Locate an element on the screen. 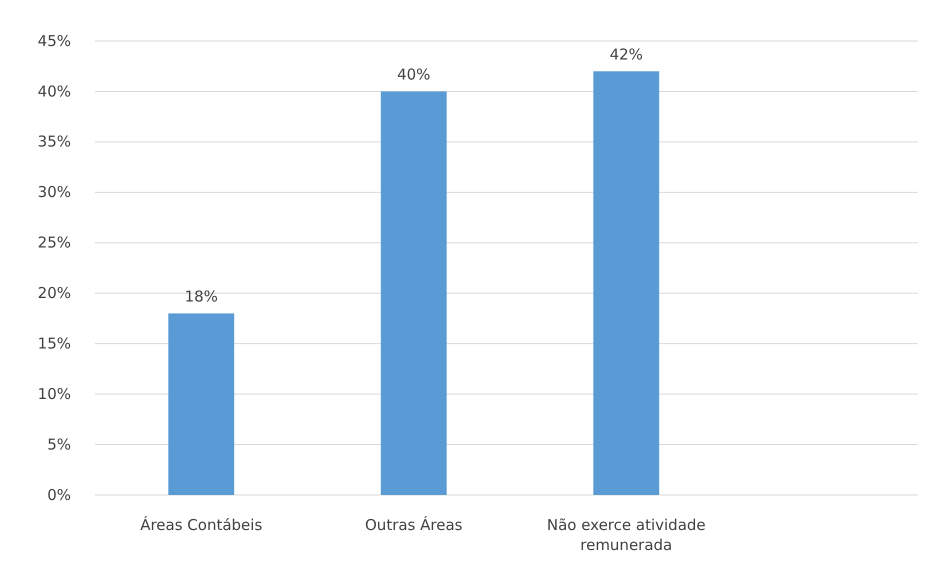  y-tick-label: 20% is located at coordinates (54, 293).